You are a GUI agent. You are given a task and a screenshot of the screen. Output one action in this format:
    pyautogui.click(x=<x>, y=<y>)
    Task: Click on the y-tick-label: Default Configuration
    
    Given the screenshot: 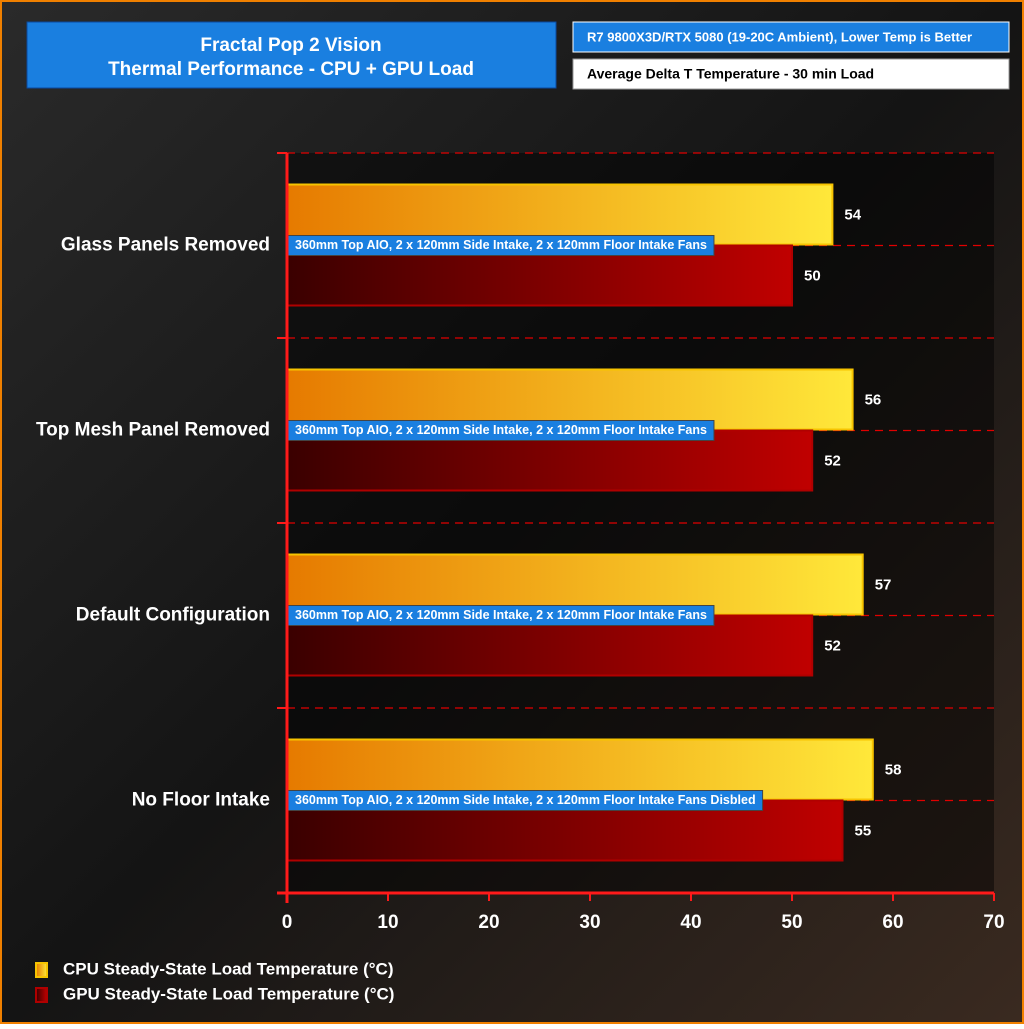 What is the action you would take?
    pyautogui.click(x=173, y=615)
    